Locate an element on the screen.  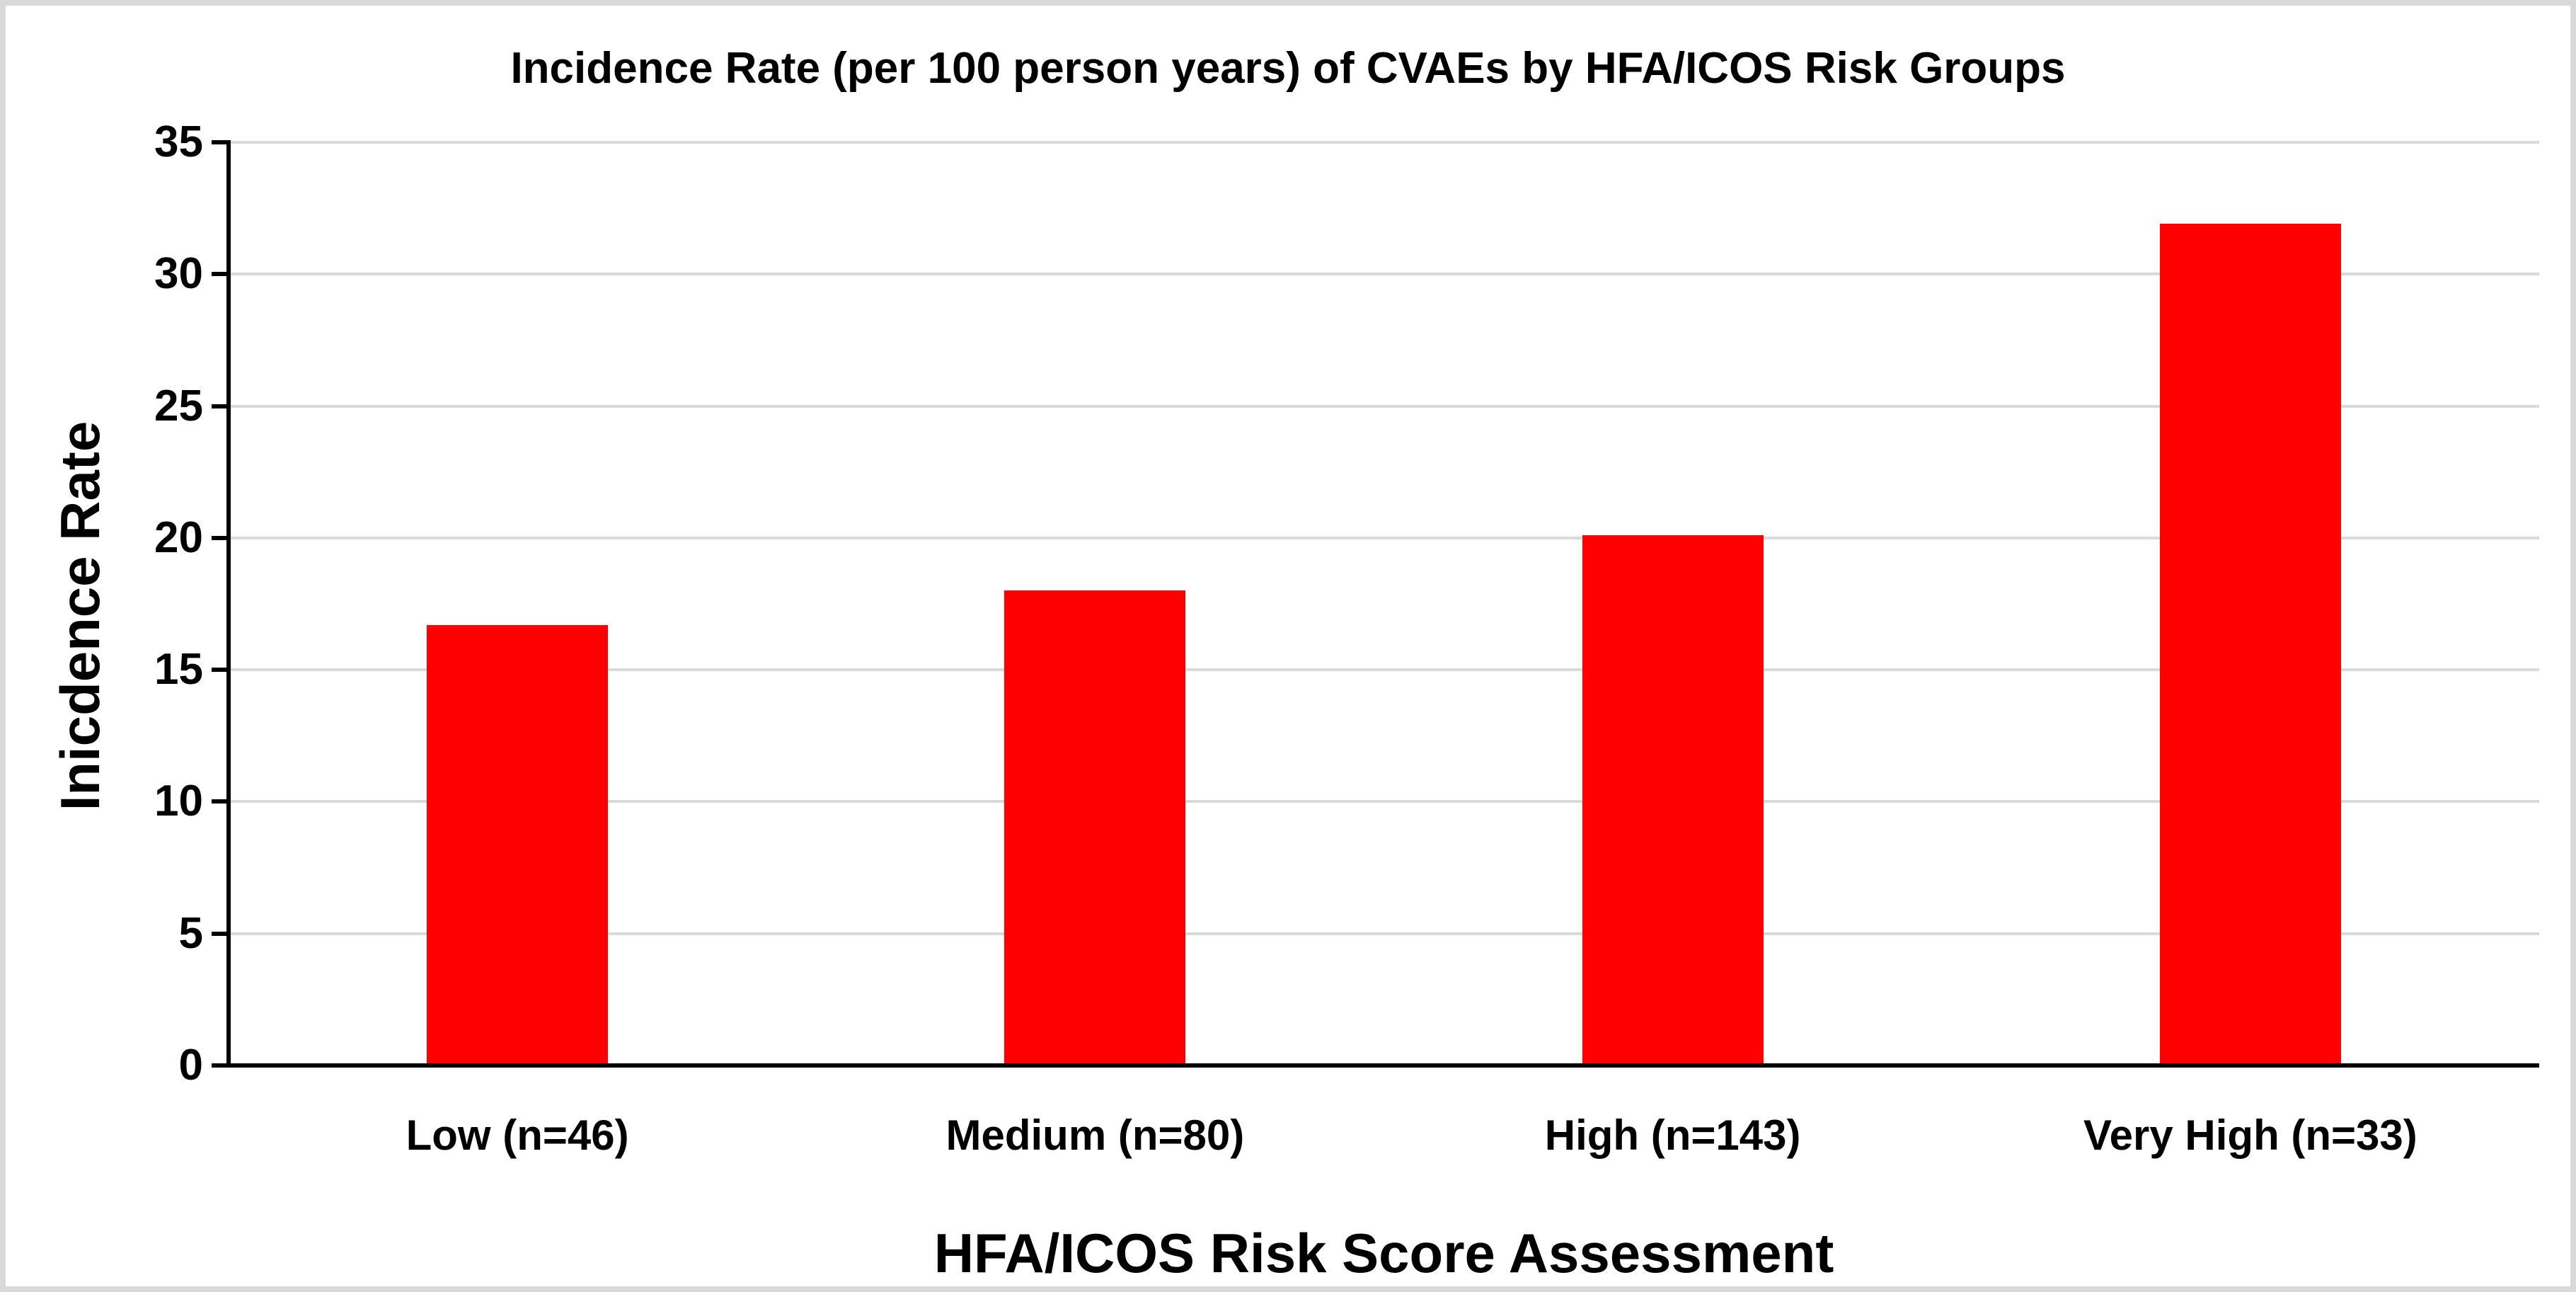
y-tick-label: 25 is located at coordinates (178, 406).